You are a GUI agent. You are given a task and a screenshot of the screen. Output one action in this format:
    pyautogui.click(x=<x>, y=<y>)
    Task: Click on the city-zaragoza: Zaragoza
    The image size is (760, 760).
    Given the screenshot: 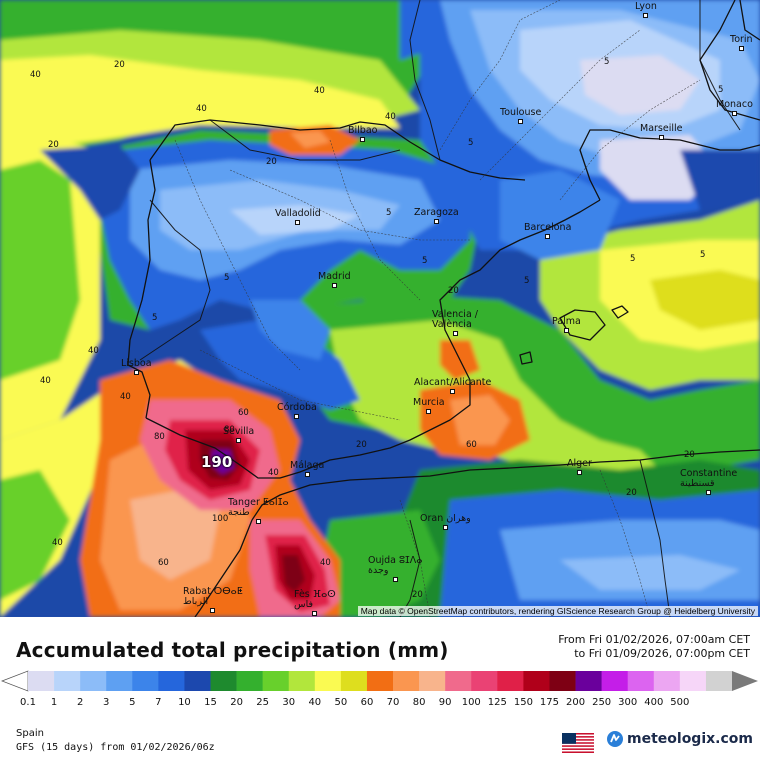 What is the action you would take?
    pyautogui.click(x=436, y=216)
    